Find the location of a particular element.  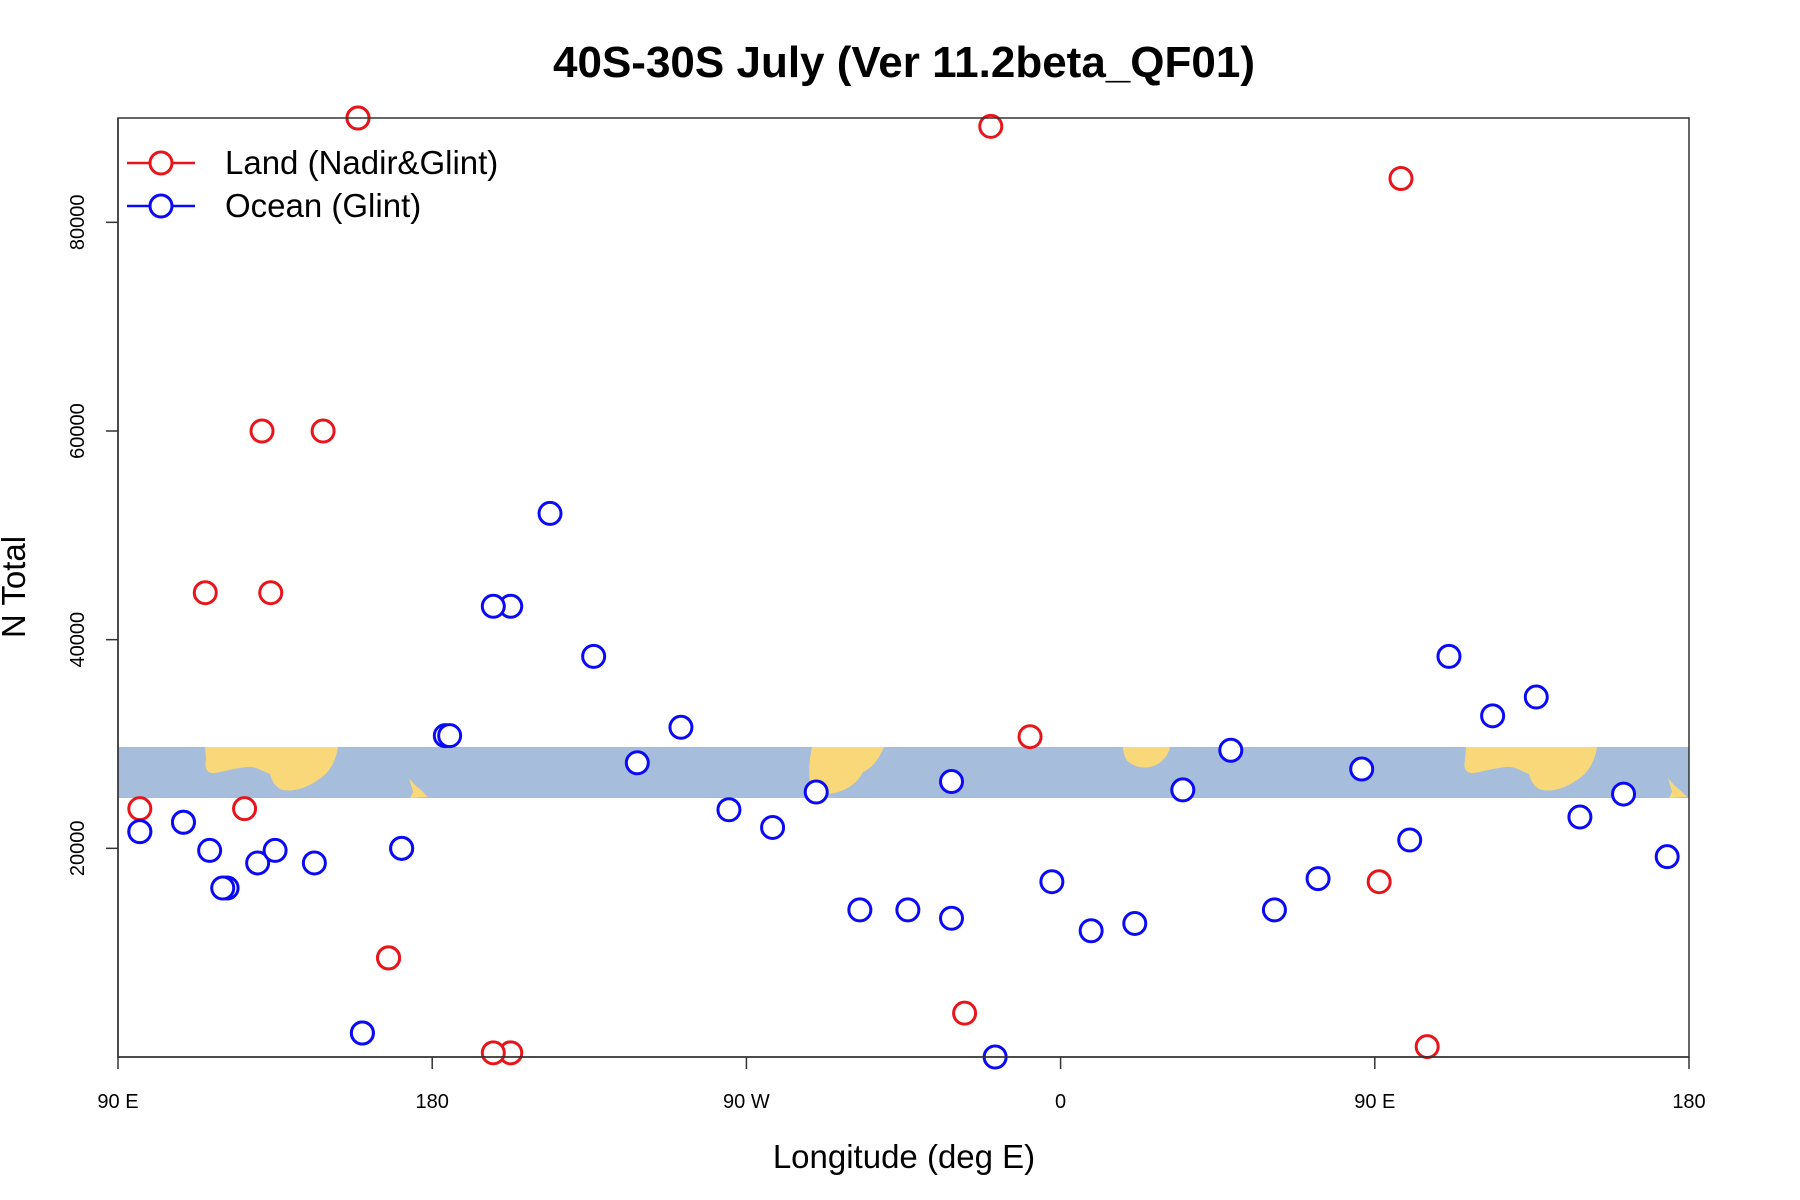

x-tick-label: 90 W is located at coordinates (746, 1102).